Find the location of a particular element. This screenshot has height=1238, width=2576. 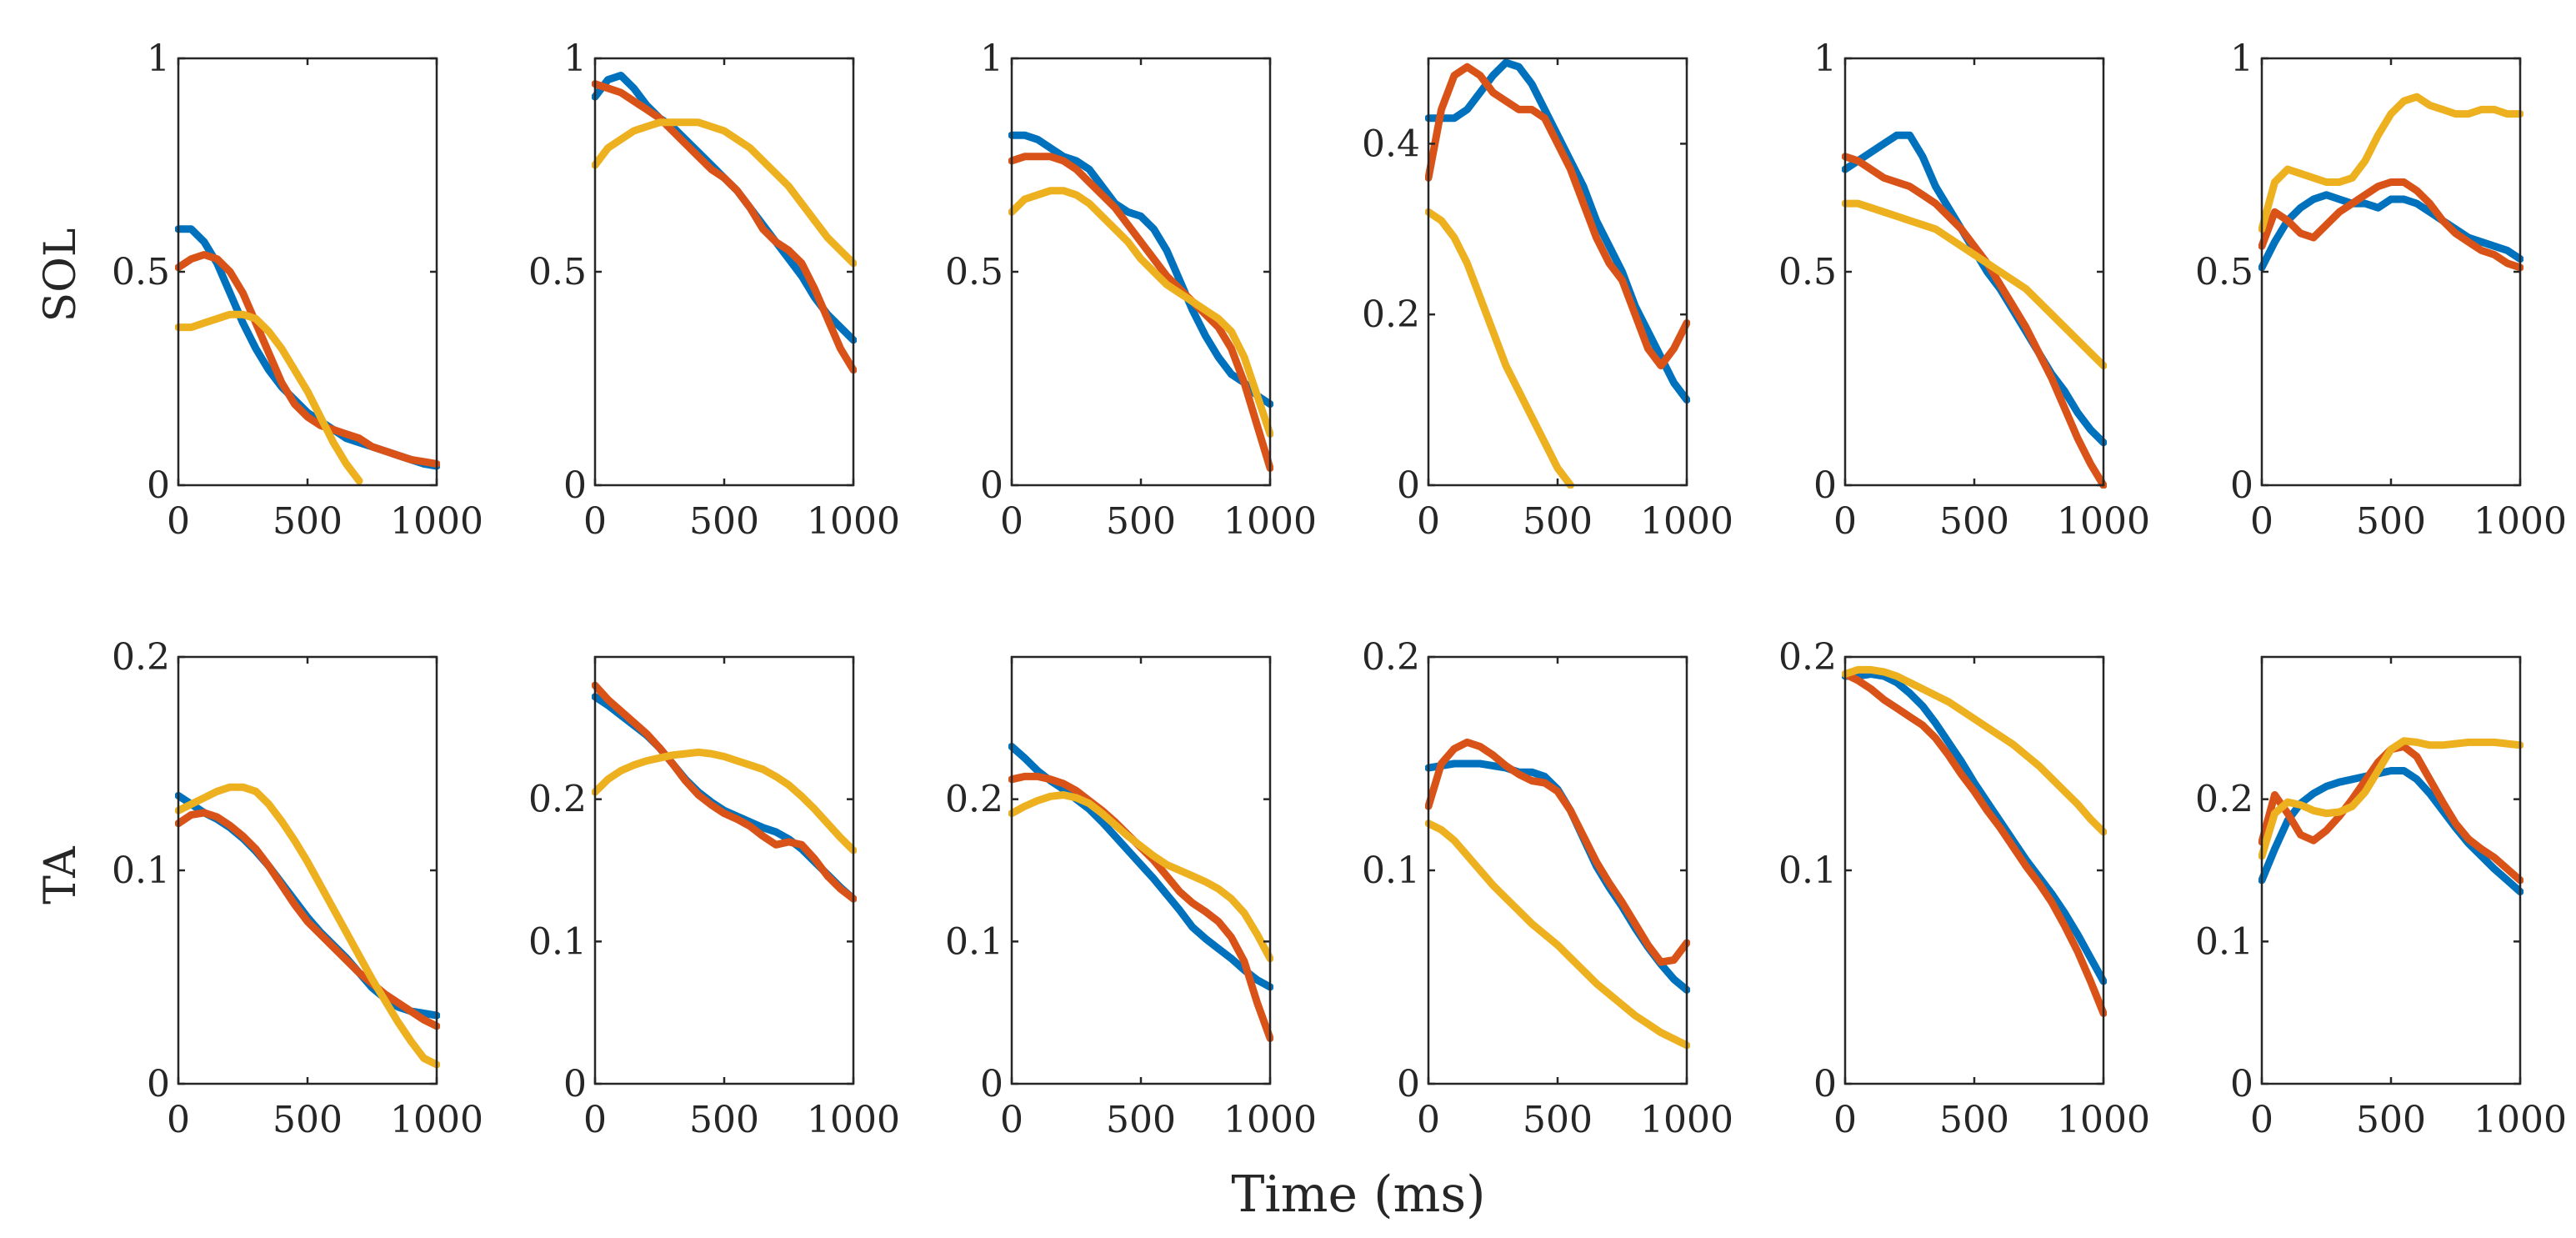

panel-sol-5: 0 500 1000 0 0.5 1 is located at coordinates (1964, 290).